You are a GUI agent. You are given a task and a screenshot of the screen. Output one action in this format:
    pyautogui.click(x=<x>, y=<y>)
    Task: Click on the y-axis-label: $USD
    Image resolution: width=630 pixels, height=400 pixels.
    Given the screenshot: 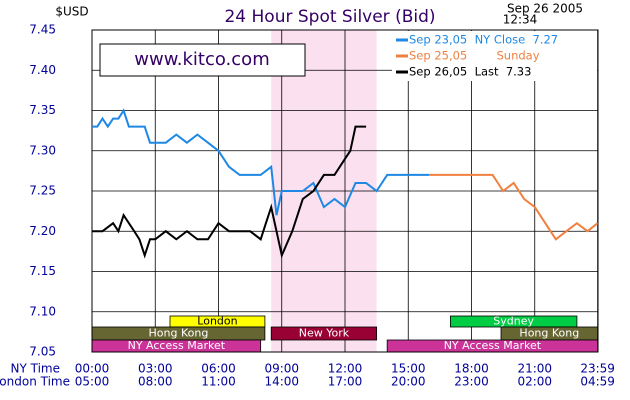 What is the action you would take?
    pyautogui.click(x=71, y=12)
    